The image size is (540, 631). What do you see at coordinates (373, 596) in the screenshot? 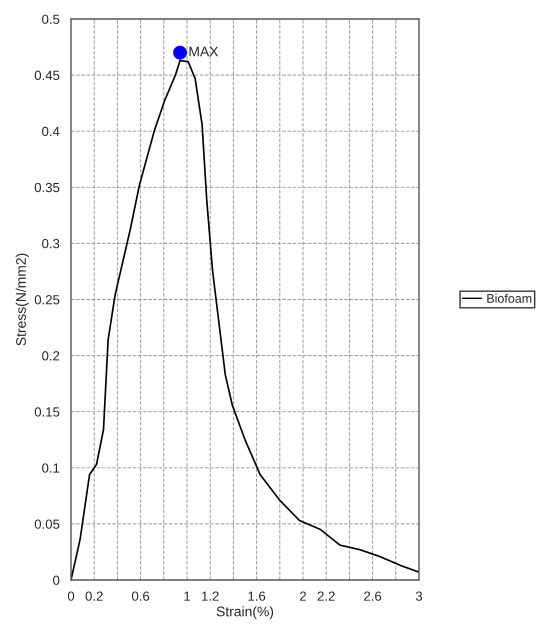
I see `x-tick-label: 2.6` at bounding box center [373, 596].